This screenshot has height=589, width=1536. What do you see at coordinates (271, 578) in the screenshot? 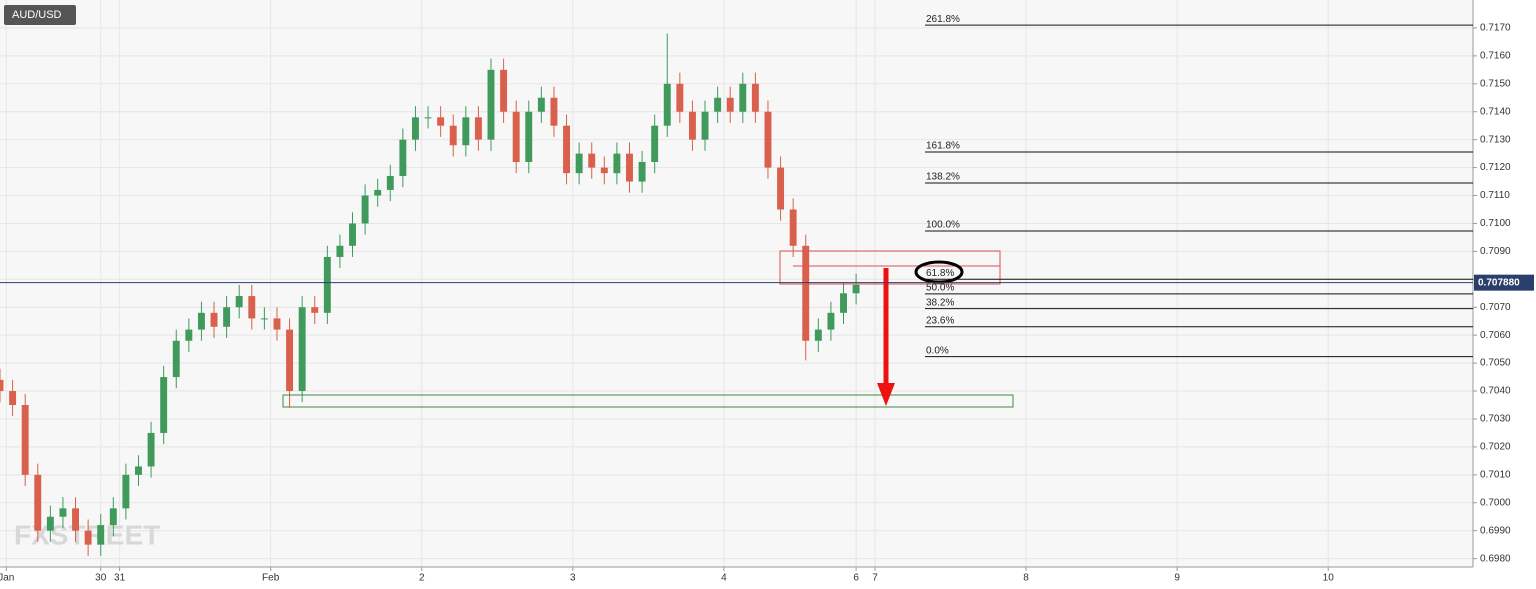
I see `x-tick-label: Feb` at bounding box center [271, 578].